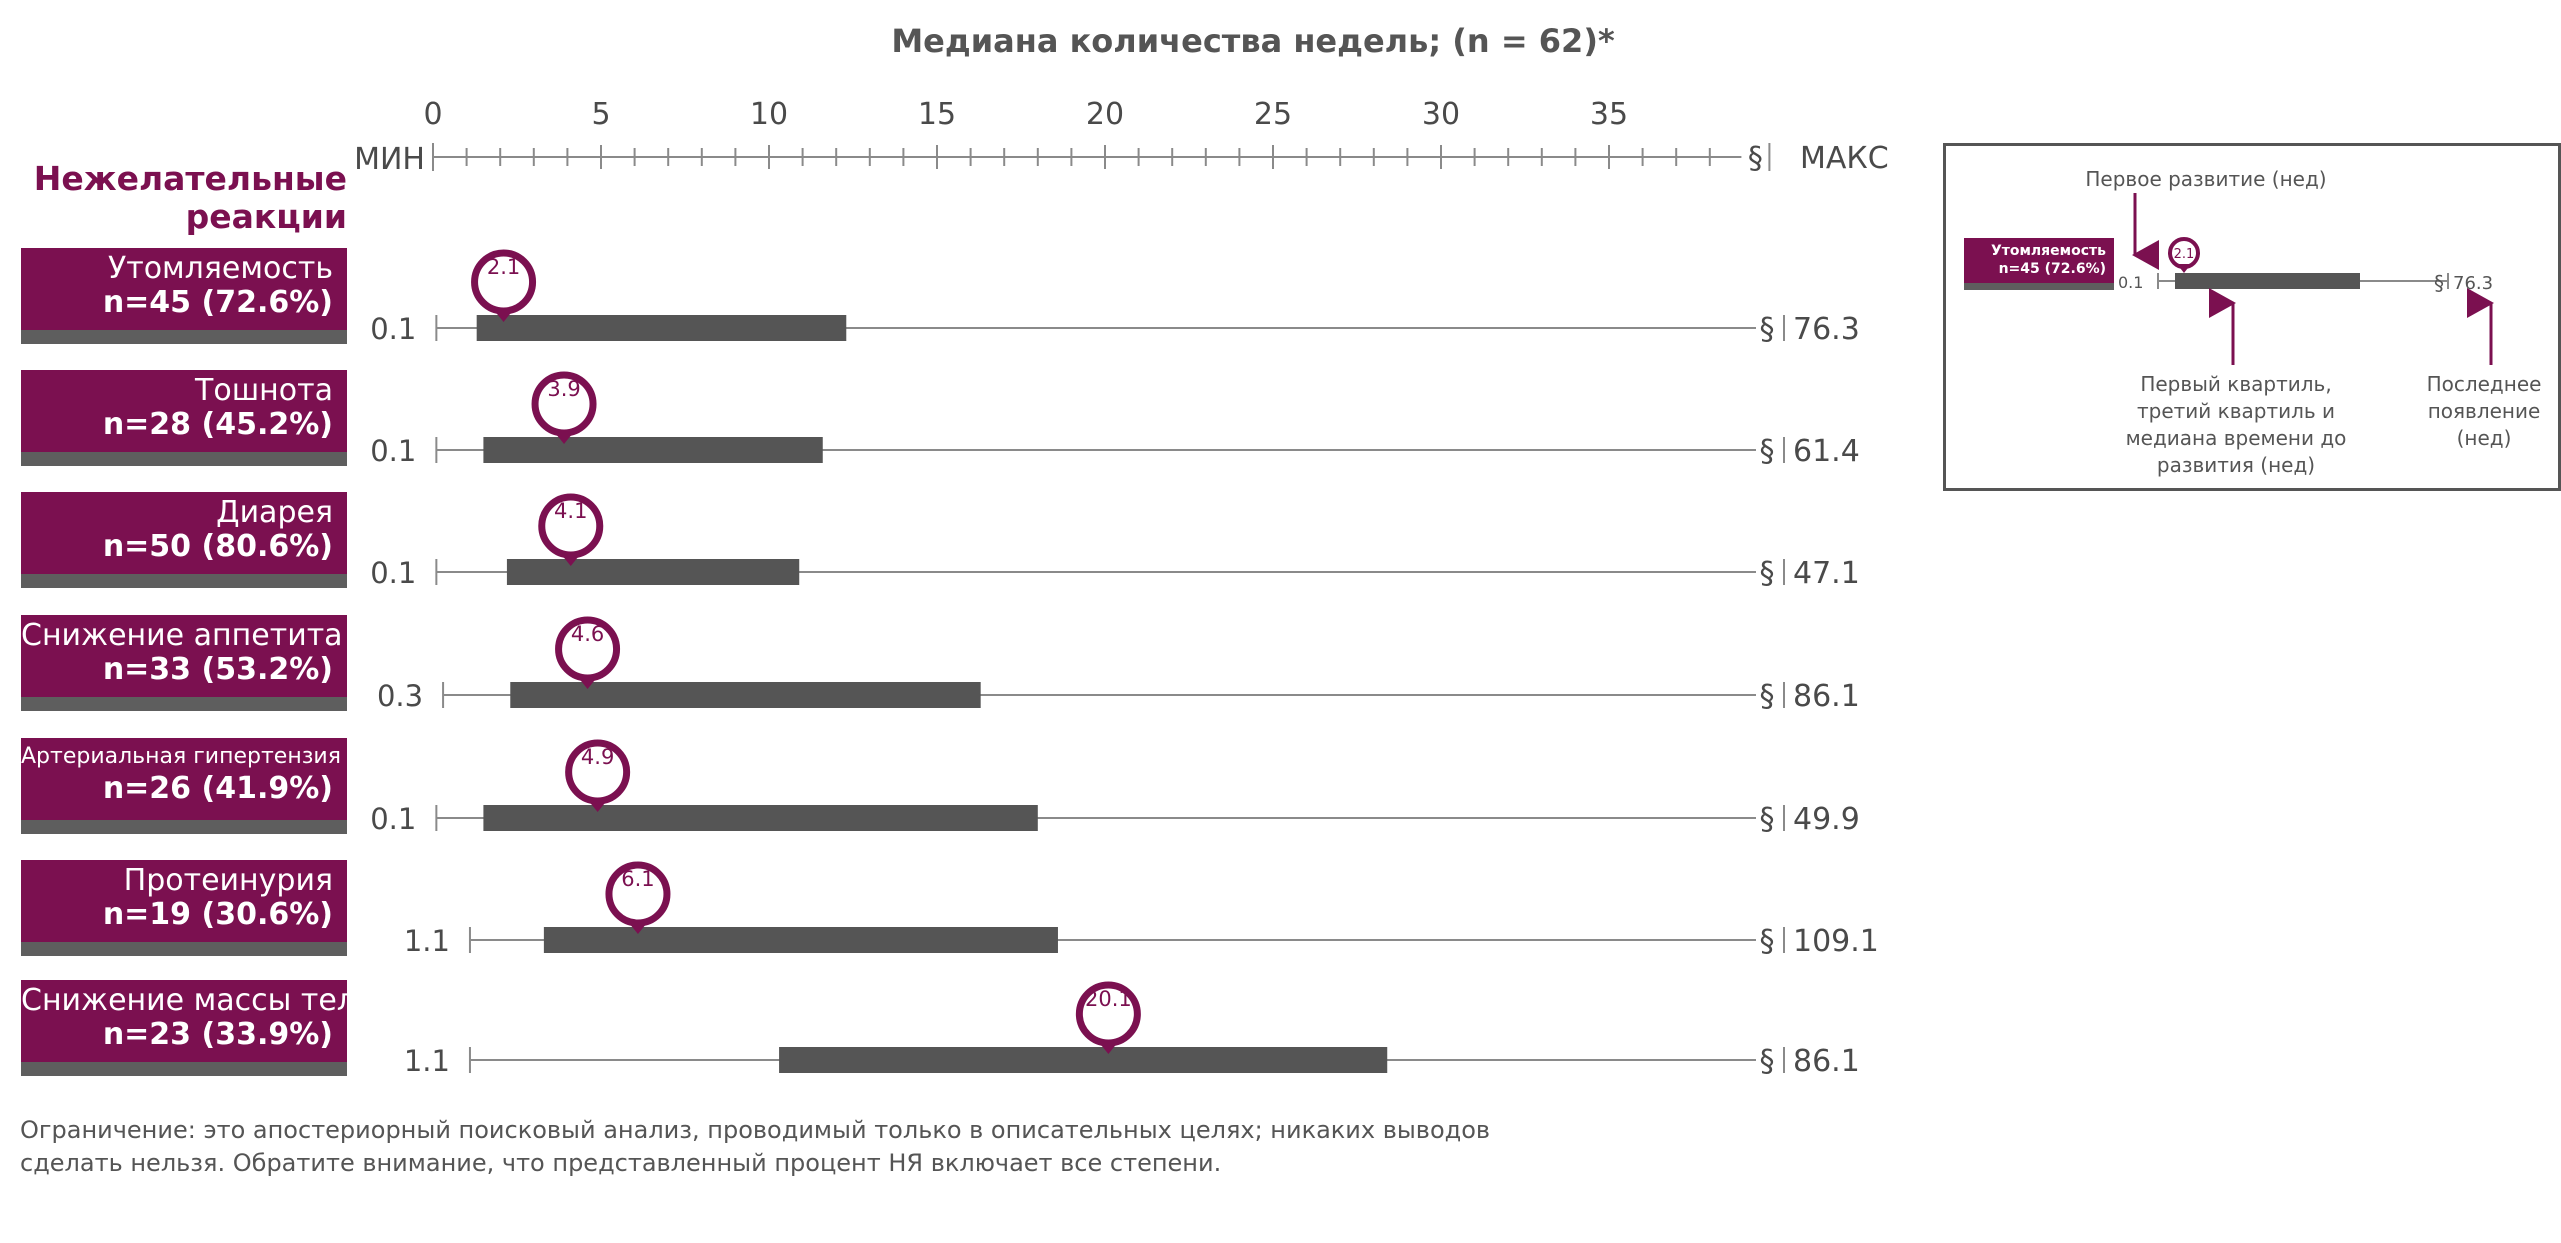  Describe the element at coordinates (1115, 542) in the screenshot. I see `chart-row-3: 0.1 § 47.1 4.1` at that location.